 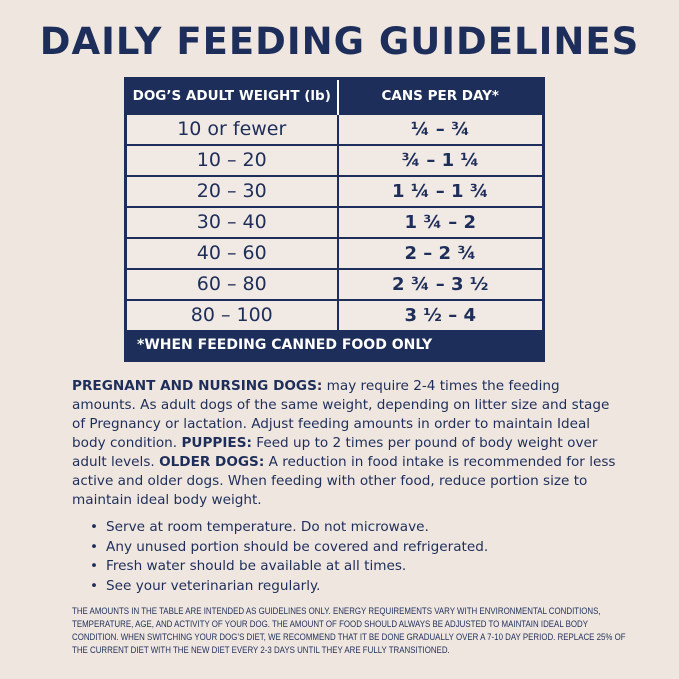 I want to click on table-row: 10 – 20 ¾ – 1 ¼, so click(x=334, y=159).